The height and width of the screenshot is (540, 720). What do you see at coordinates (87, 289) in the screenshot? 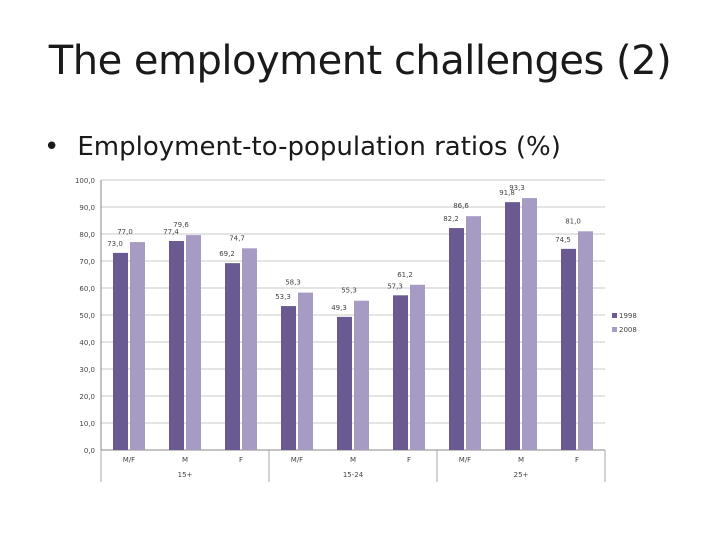
I see `y-tick-label: 60,0` at bounding box center [87, 289].